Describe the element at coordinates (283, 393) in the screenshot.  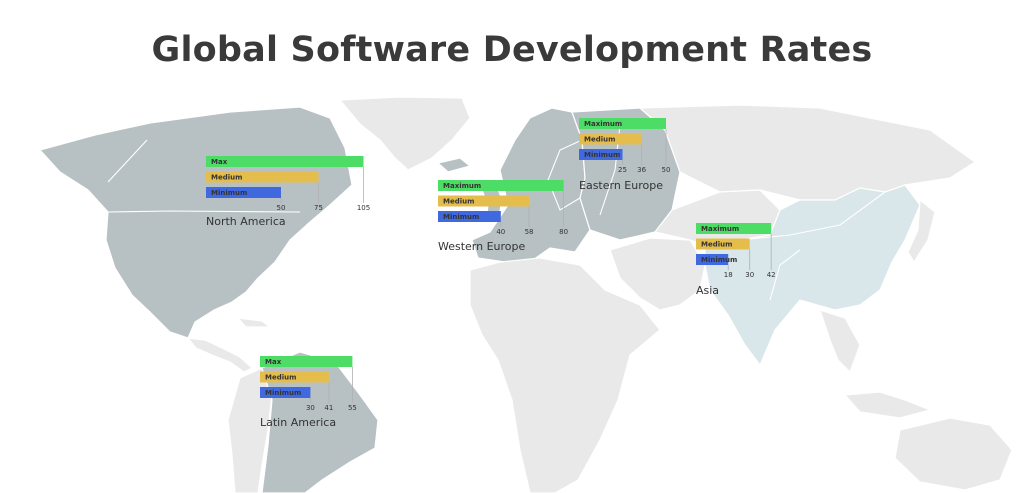
I see `bar-label-latin-america-minimum: Minimum` at that location.